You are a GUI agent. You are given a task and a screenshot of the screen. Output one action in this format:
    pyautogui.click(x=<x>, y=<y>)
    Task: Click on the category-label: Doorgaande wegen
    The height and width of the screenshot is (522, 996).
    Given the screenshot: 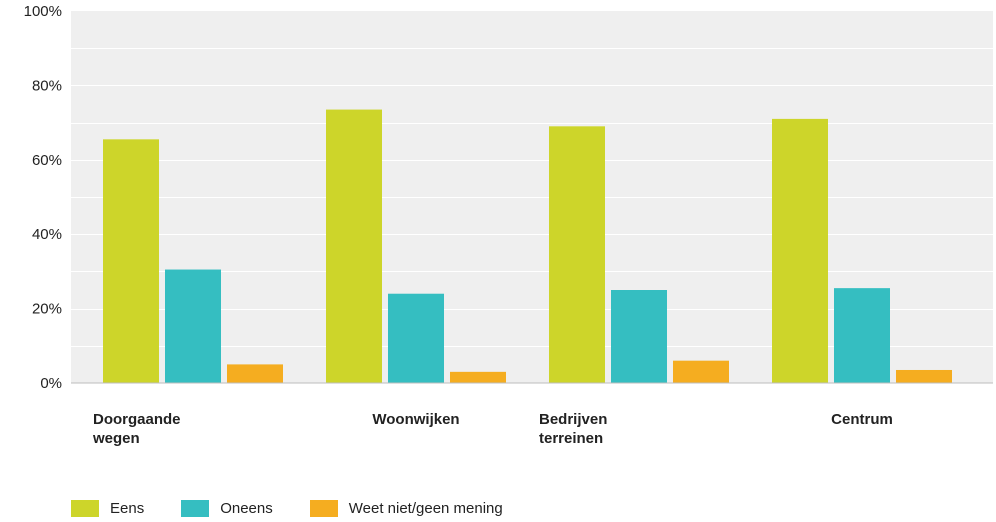 What is the action you would take?
    pyautogui.click(x=136, y=429)
    